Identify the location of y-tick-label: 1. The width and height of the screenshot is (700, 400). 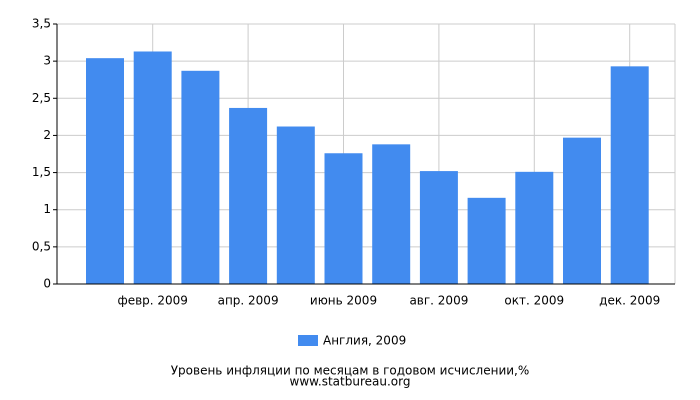
(47, 209).